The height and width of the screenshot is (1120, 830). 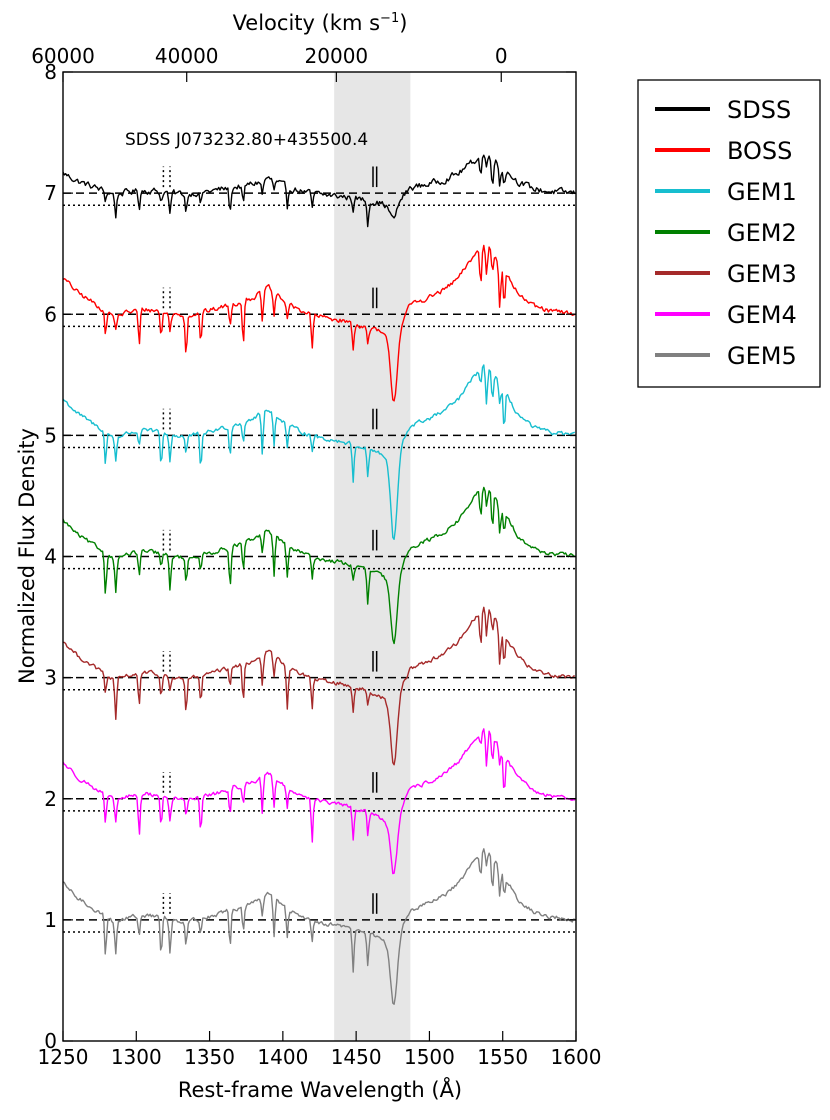 I want to click on legend: SDSS BOSS GEM1 GEM2 GEM3 GEM4 GEM5, so click(x=729, y=233).